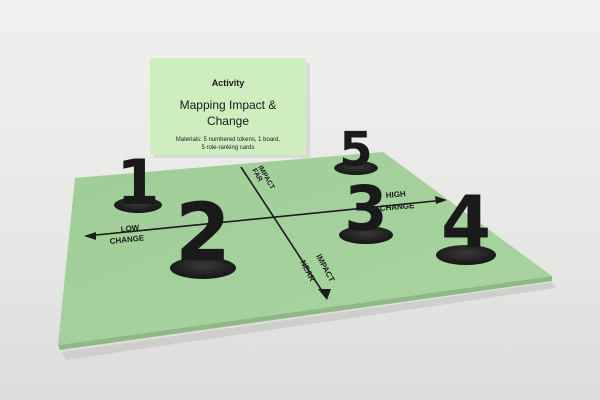  Describe the element at coordinates (227, 148) in the screenshot. I see `card-materials-line2: 5 role-ranking cards` at that location.